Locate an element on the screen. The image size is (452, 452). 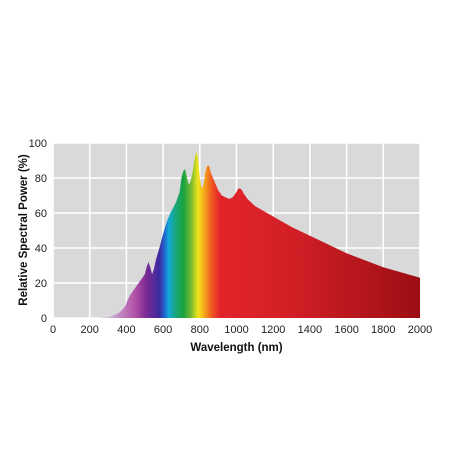
y-tick-label: 60 is located at coordinates (41, 214).